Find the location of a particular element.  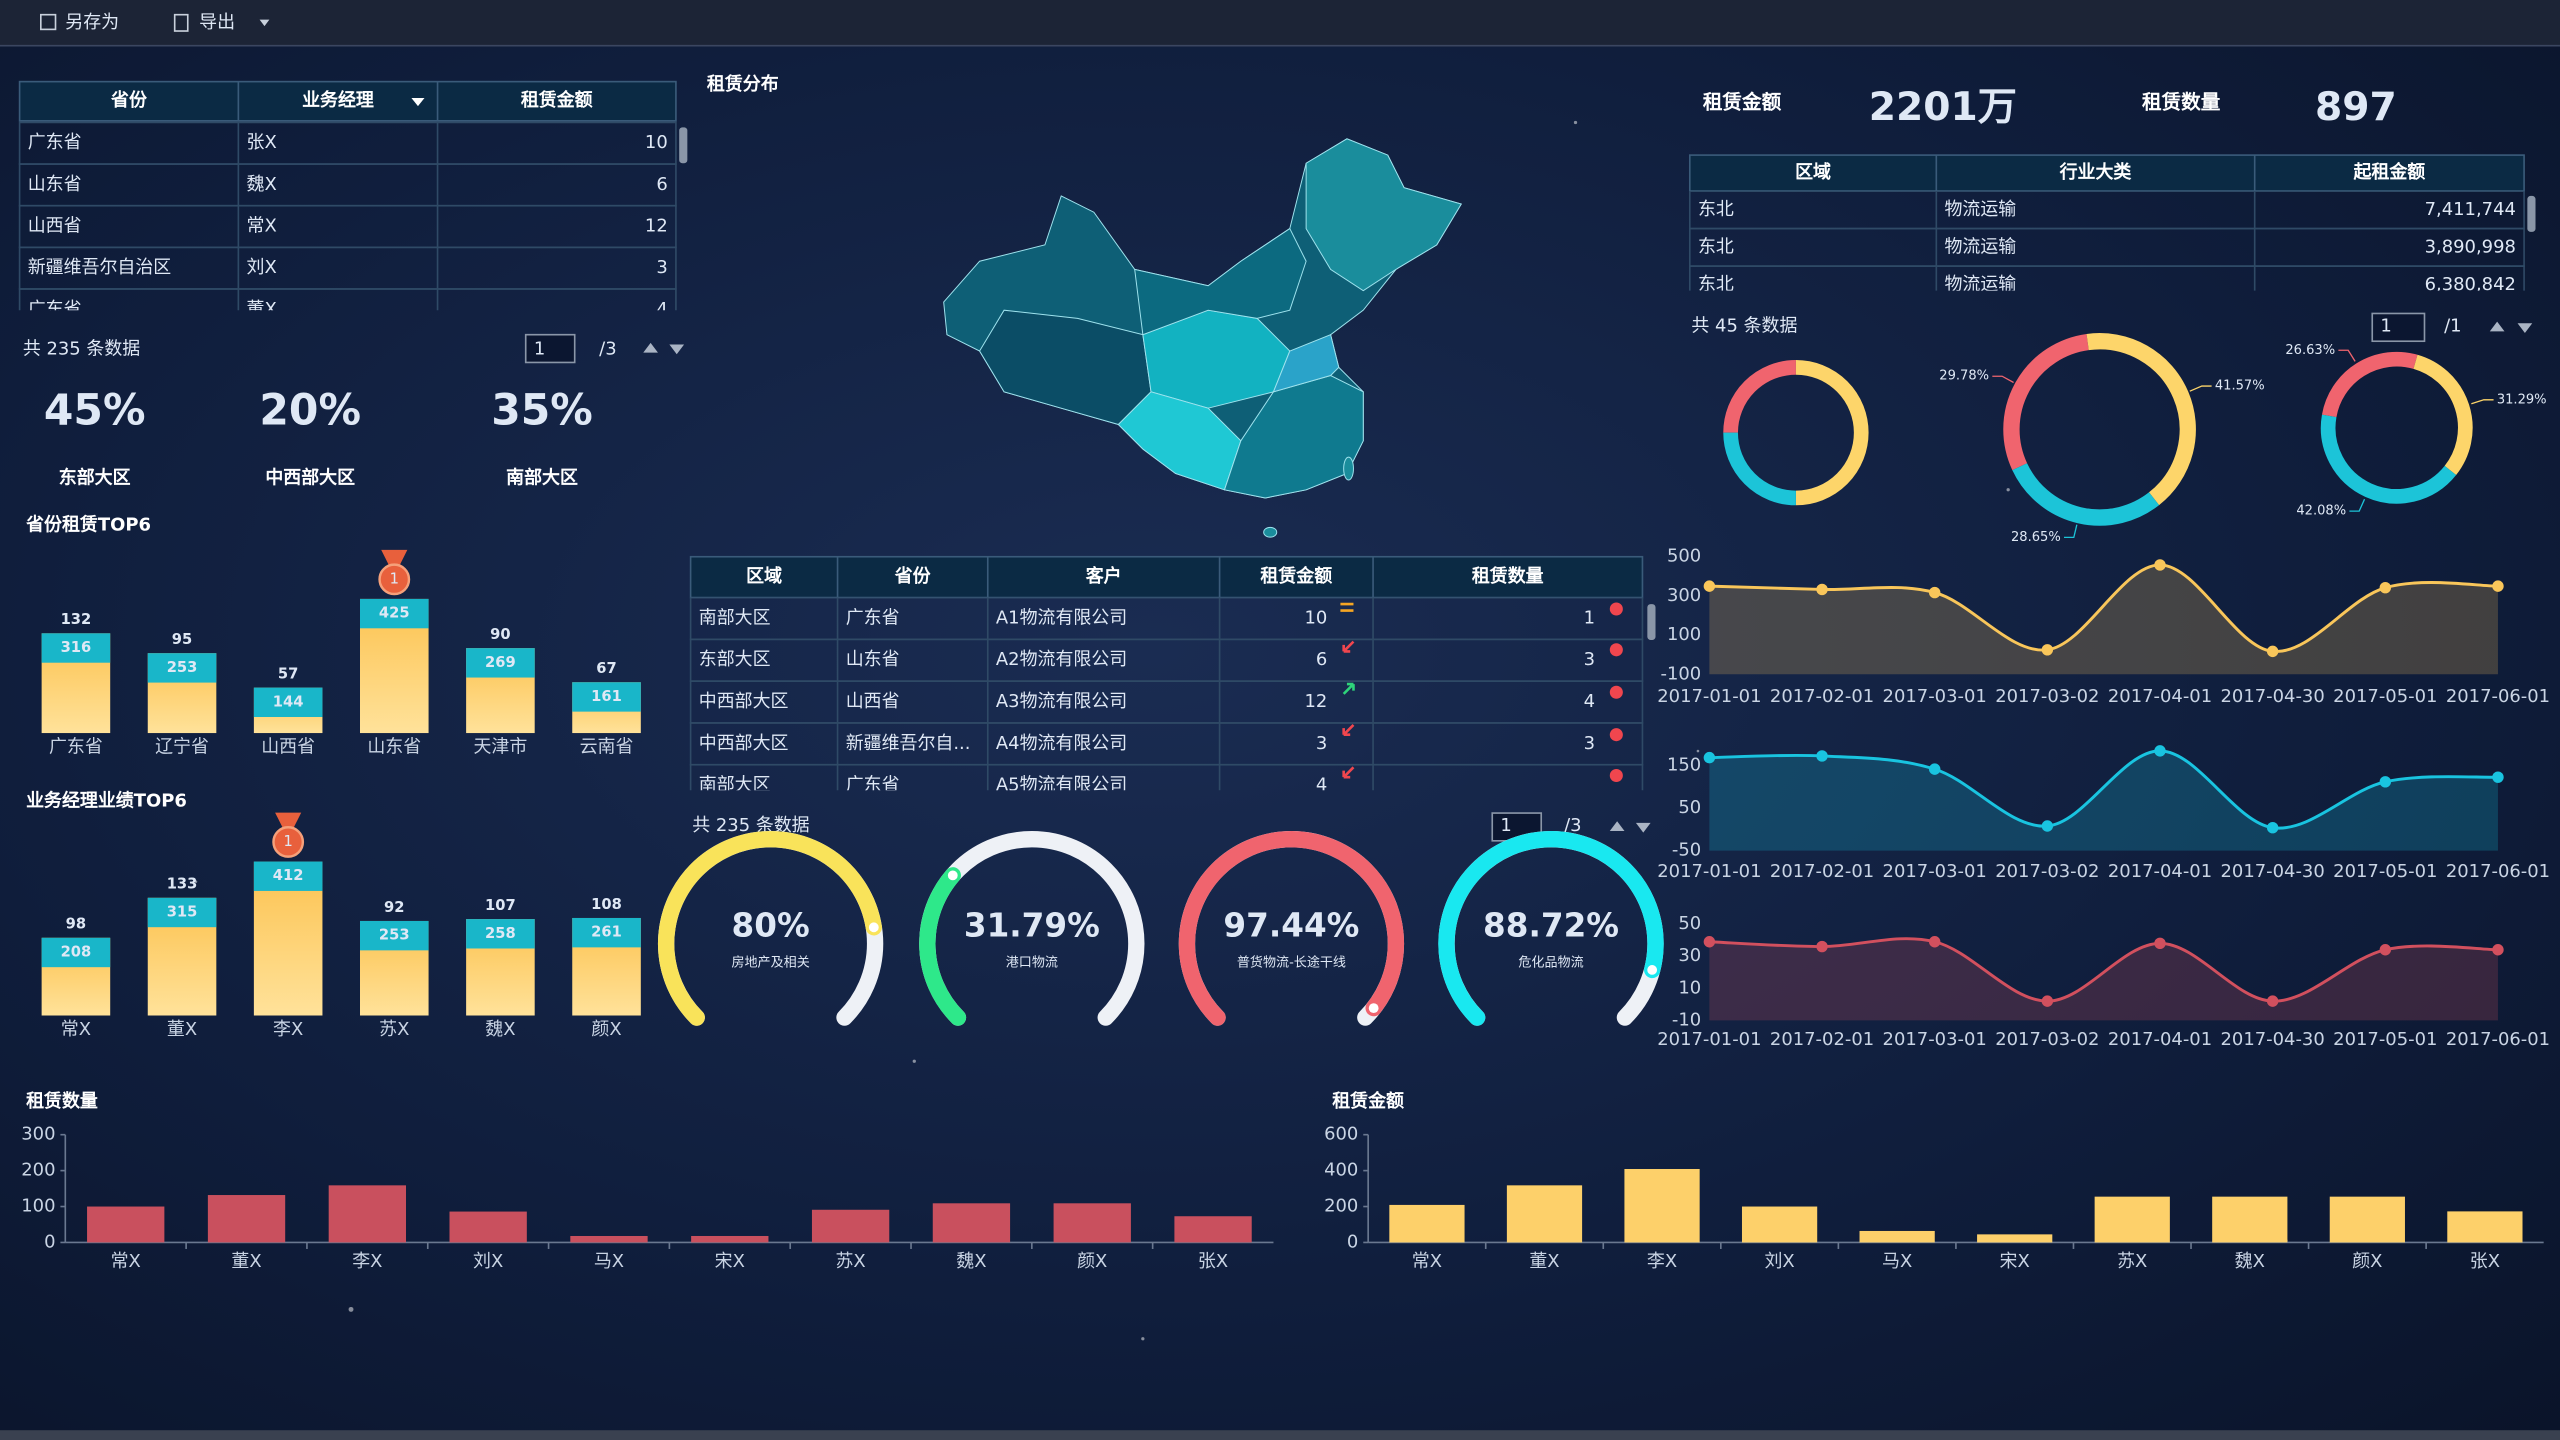

x-tick-label: 2017-05-01 is located at coordinates (2385, 1039).